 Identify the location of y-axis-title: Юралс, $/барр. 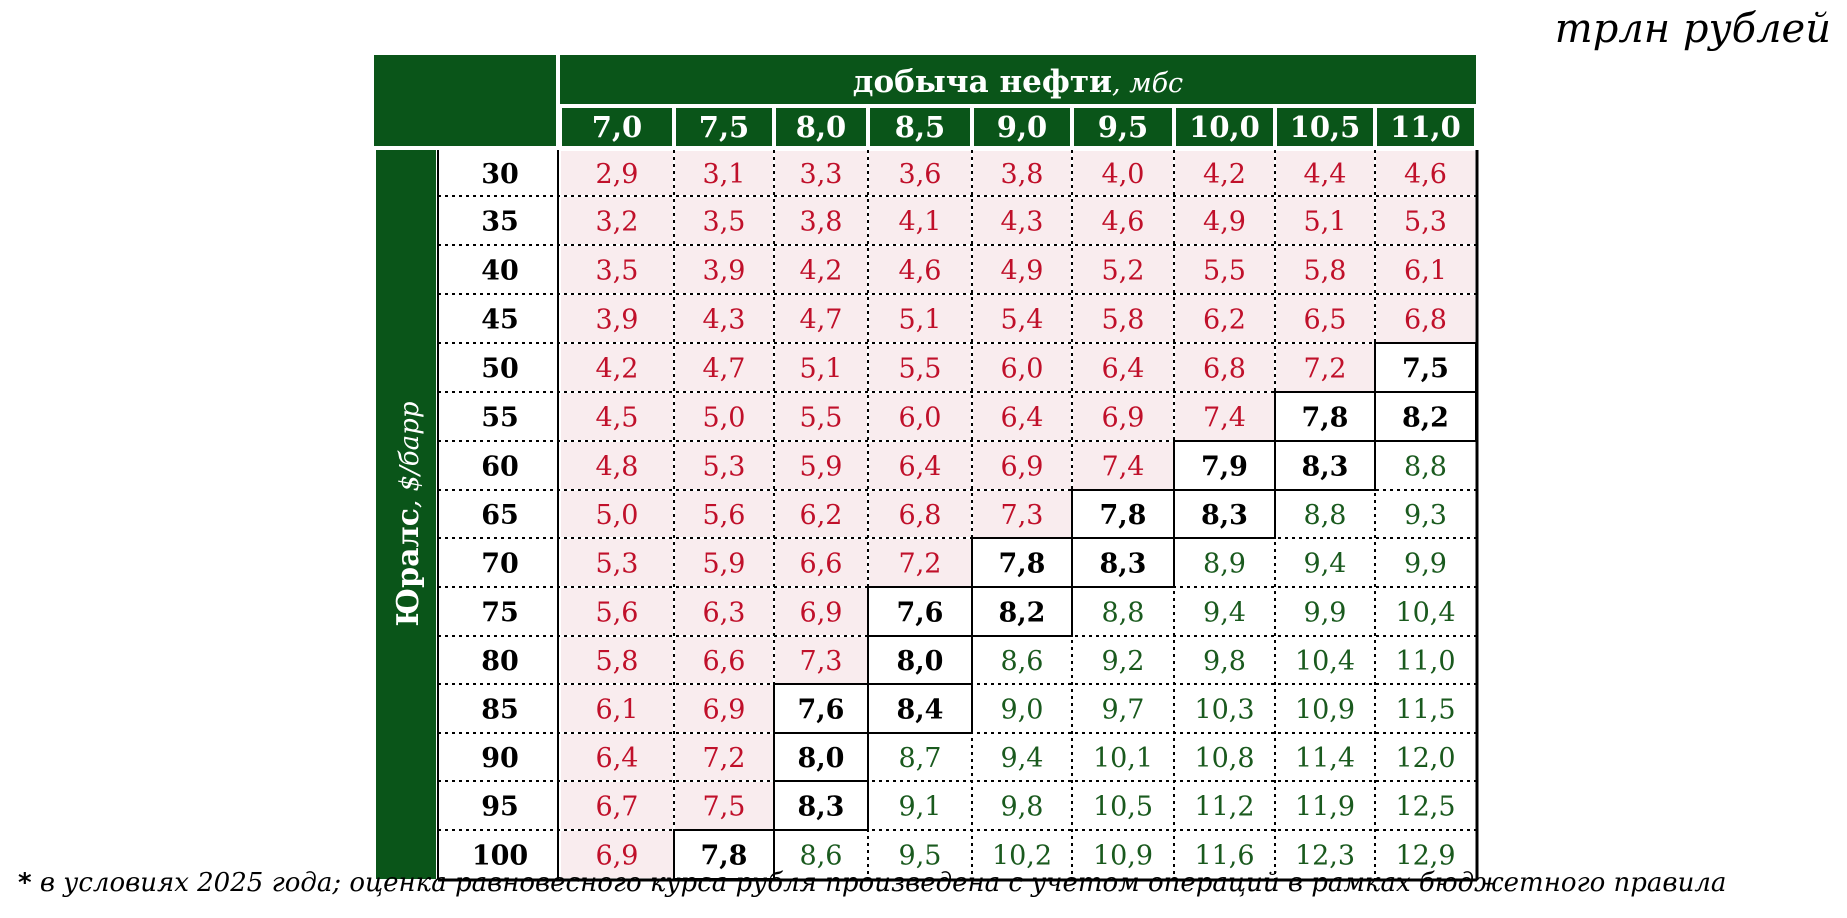
(408, 513).